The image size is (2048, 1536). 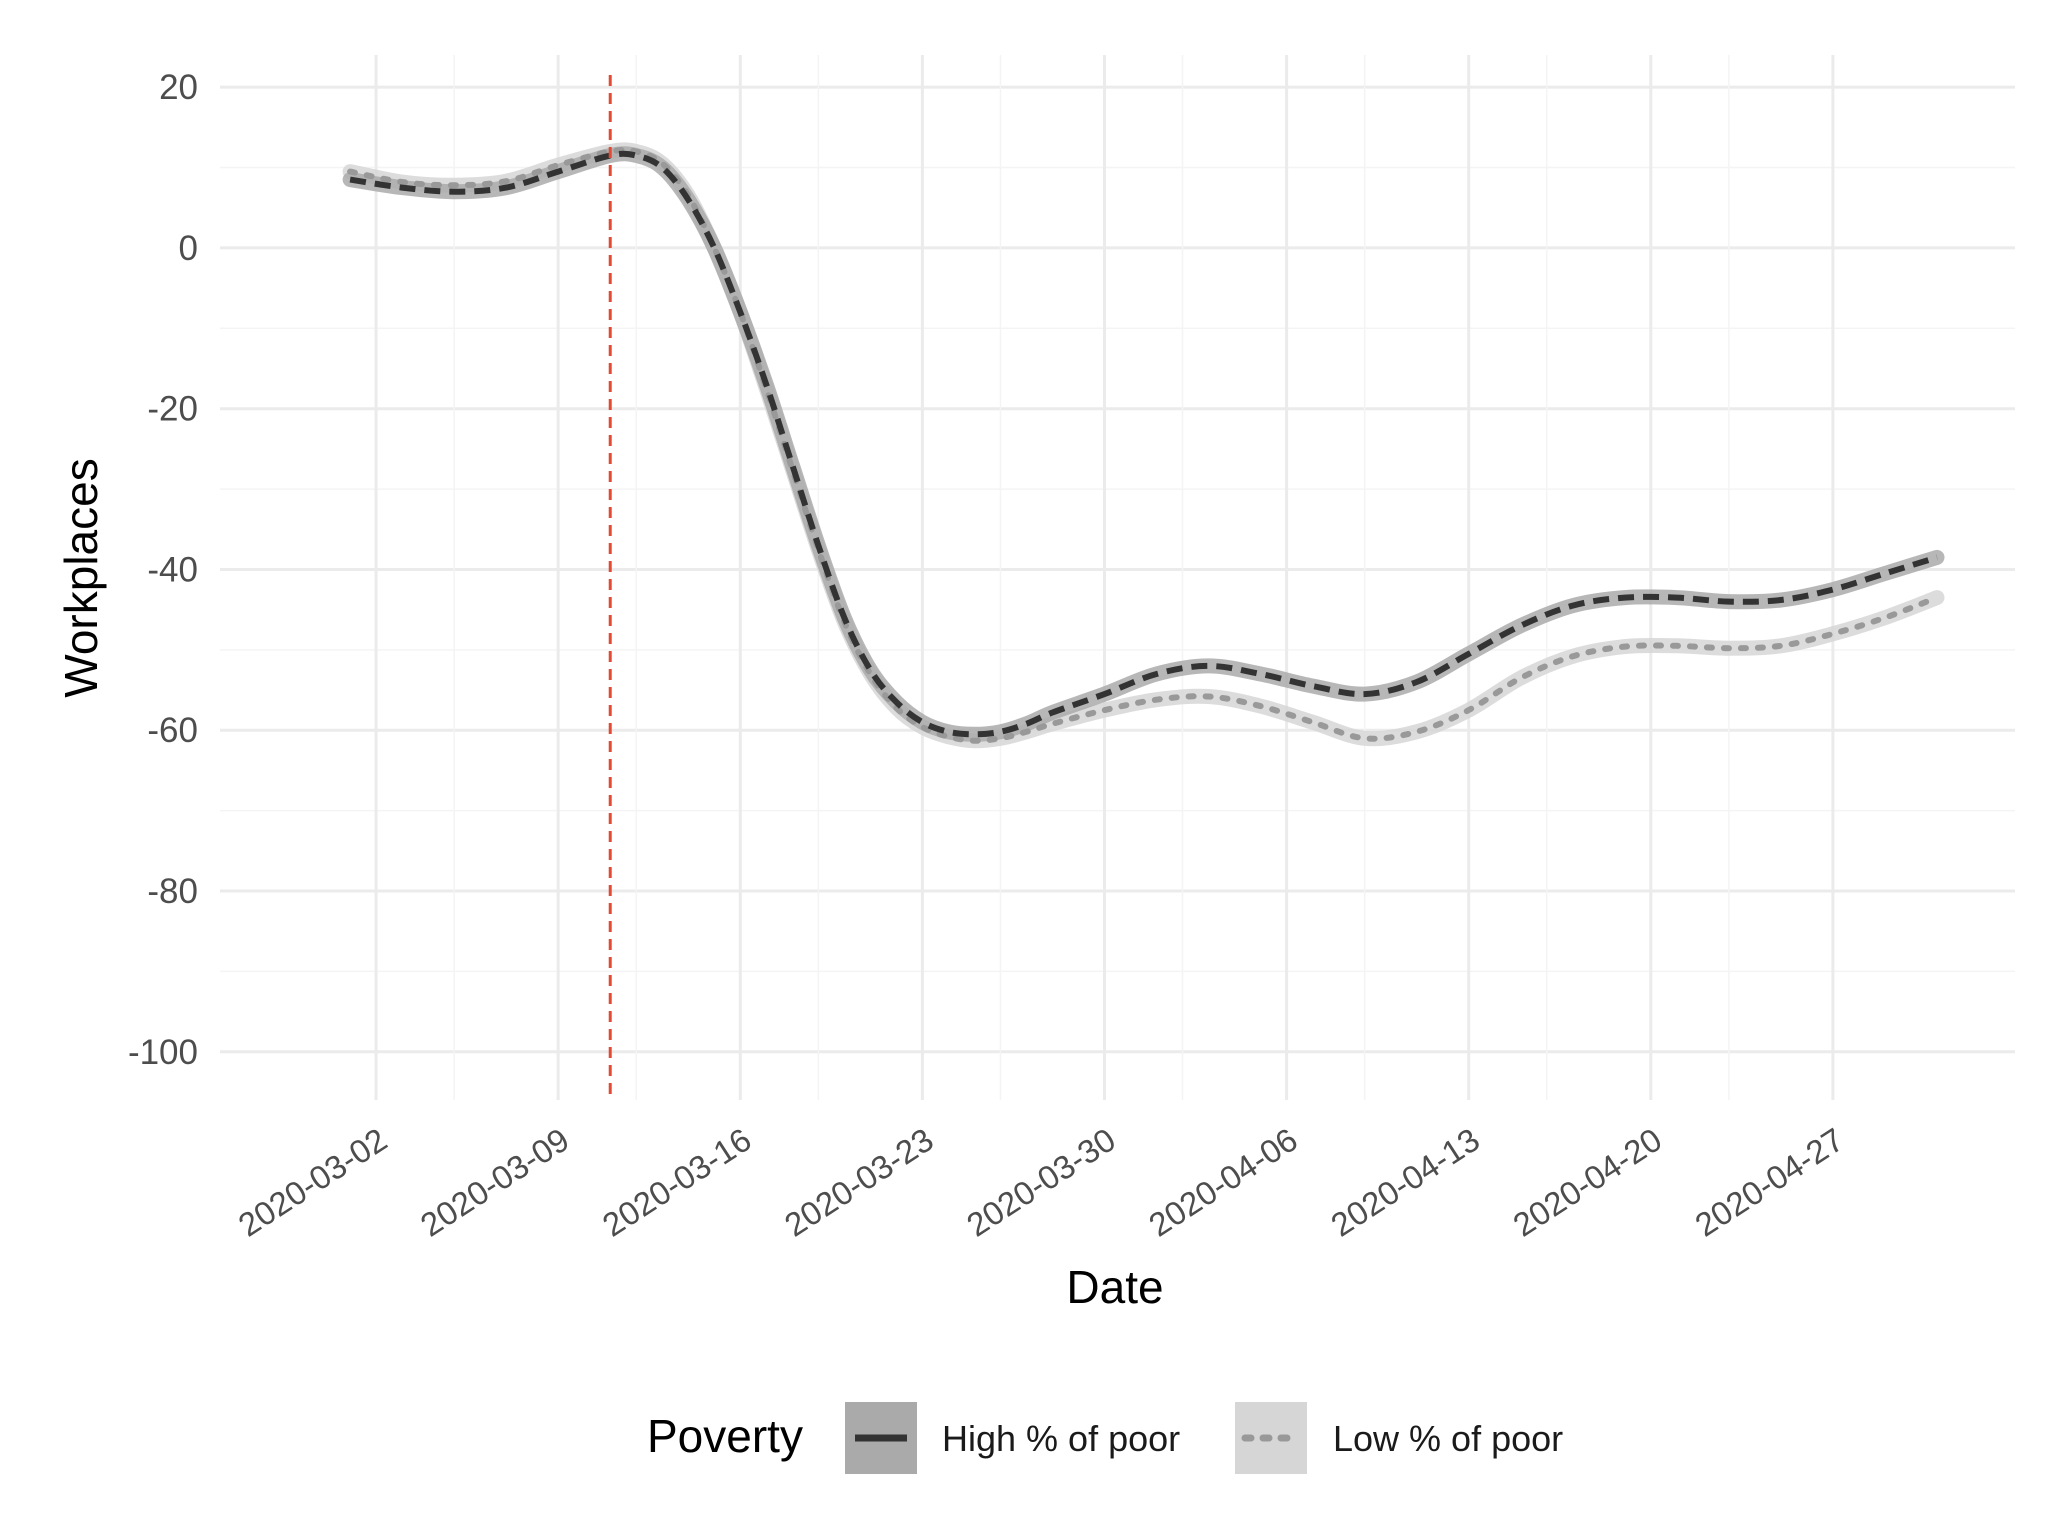 What do you see at coordinates (172, 891) in the screenshot?
I see `y-tick-label: -80` at bounding box center [172, 891].